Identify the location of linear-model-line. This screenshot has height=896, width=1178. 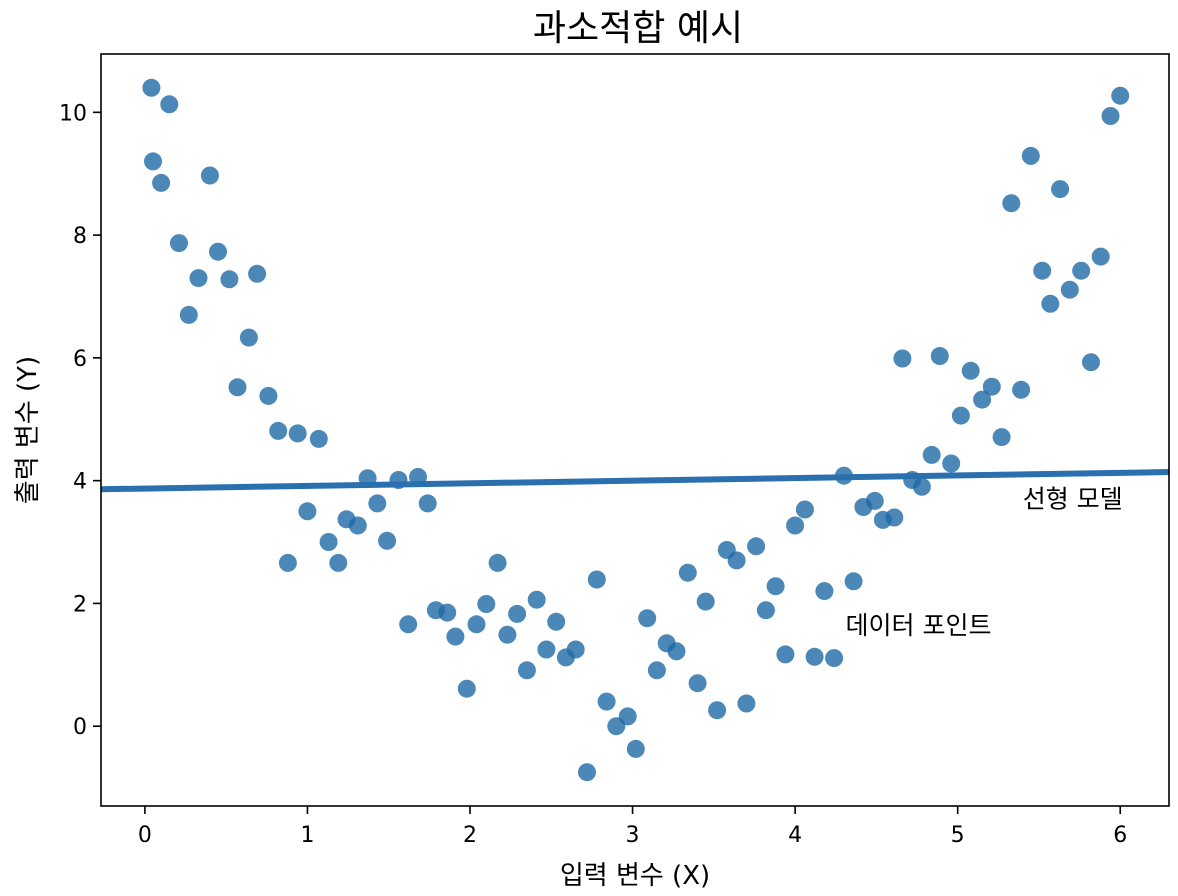
(635, 481).